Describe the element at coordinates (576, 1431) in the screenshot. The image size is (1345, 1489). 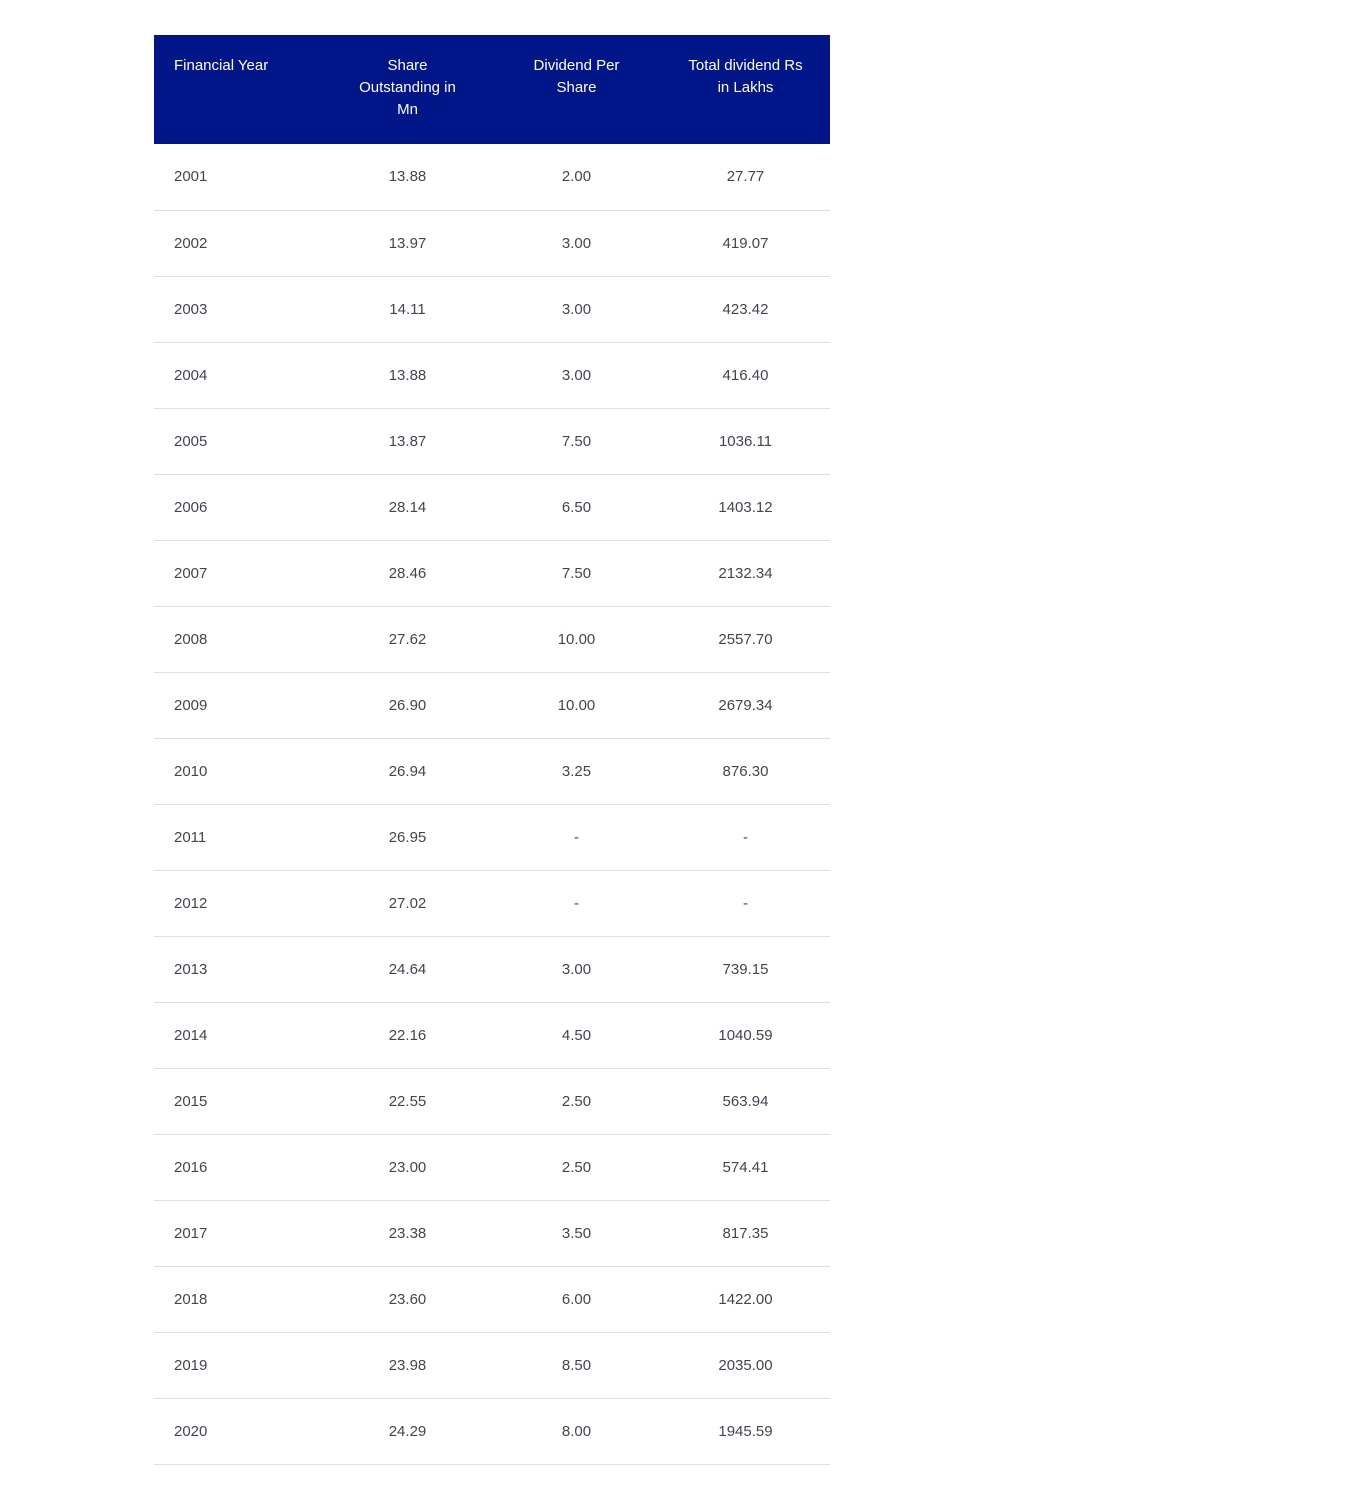
I see `table-cell: 8.00` at that location.